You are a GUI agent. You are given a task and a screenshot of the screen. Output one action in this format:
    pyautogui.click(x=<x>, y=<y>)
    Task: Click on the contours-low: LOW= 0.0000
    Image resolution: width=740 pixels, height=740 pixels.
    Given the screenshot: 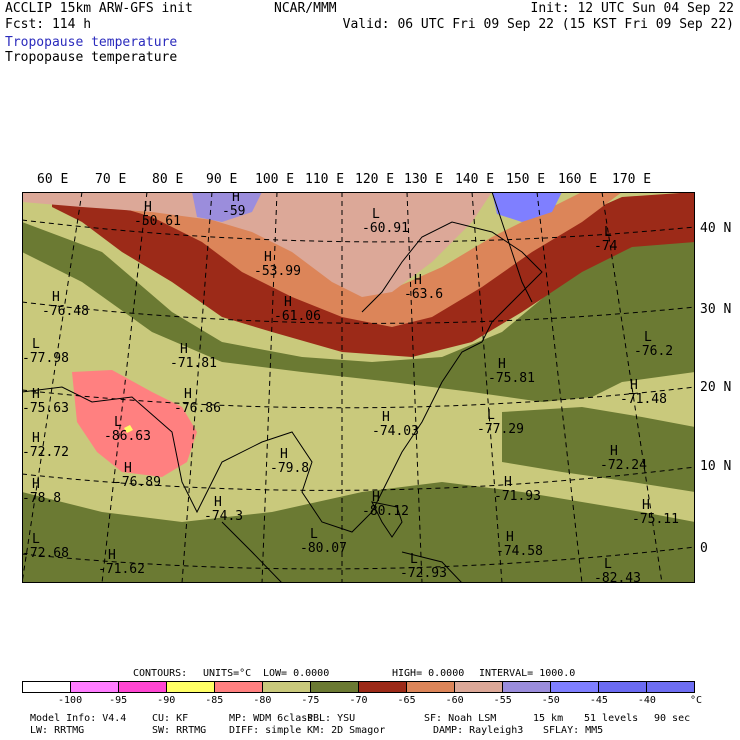 What is the action you would take?
    pyautogui.click(x=296, y=673)
    